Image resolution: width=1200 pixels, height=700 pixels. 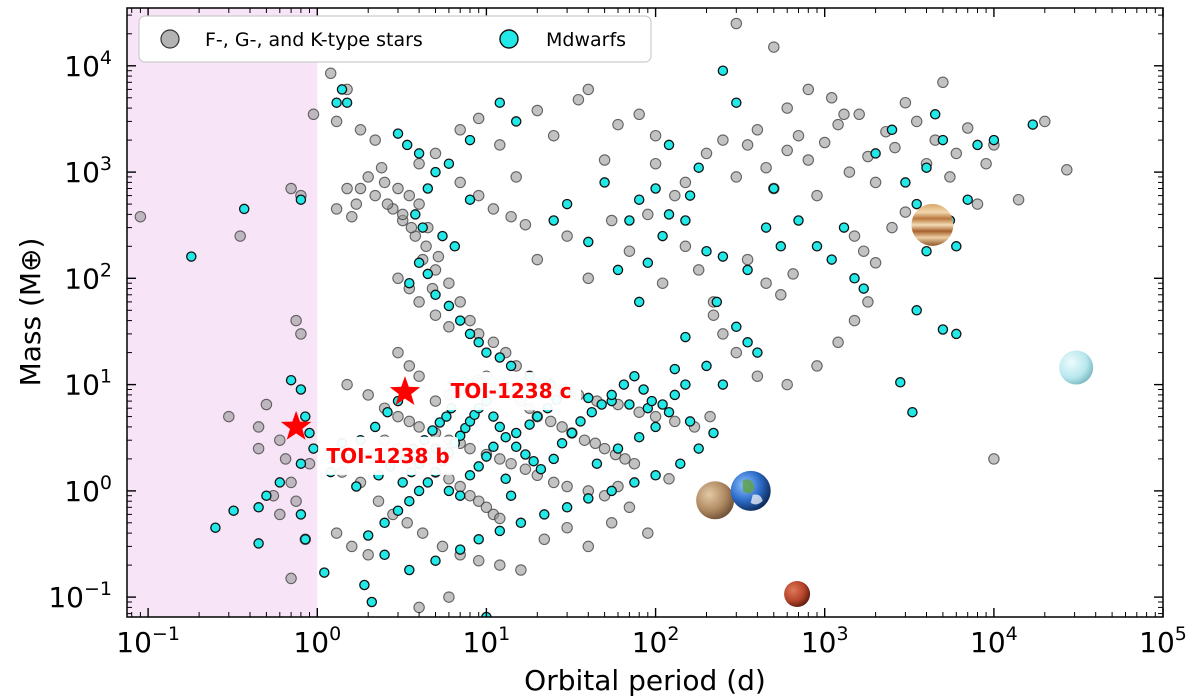 I want to click on legend-label-mdwarfs: Mdwarfs, so click(x=586, y=40).